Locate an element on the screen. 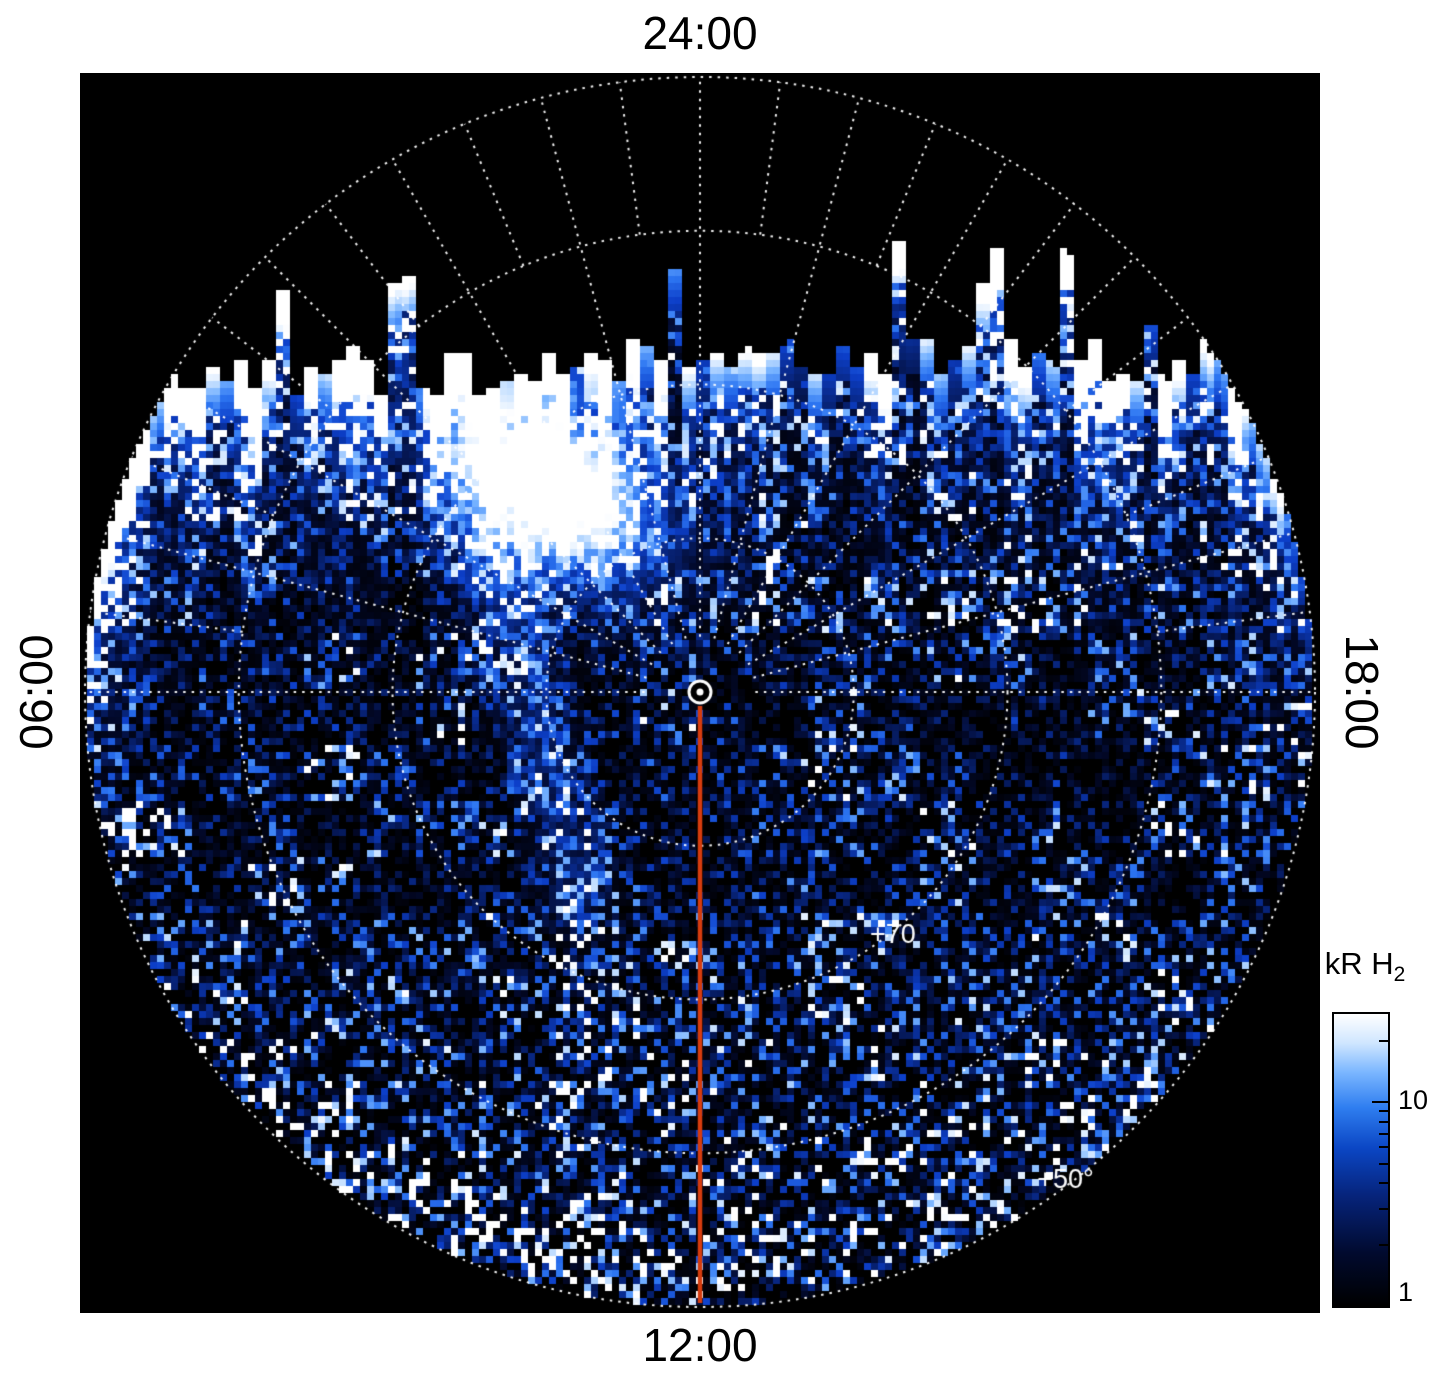 Image resolution: width=1447 pixels, height=1384 pixels. colorbar-tick-label: 10 is located at coordinates (1413, 1100).